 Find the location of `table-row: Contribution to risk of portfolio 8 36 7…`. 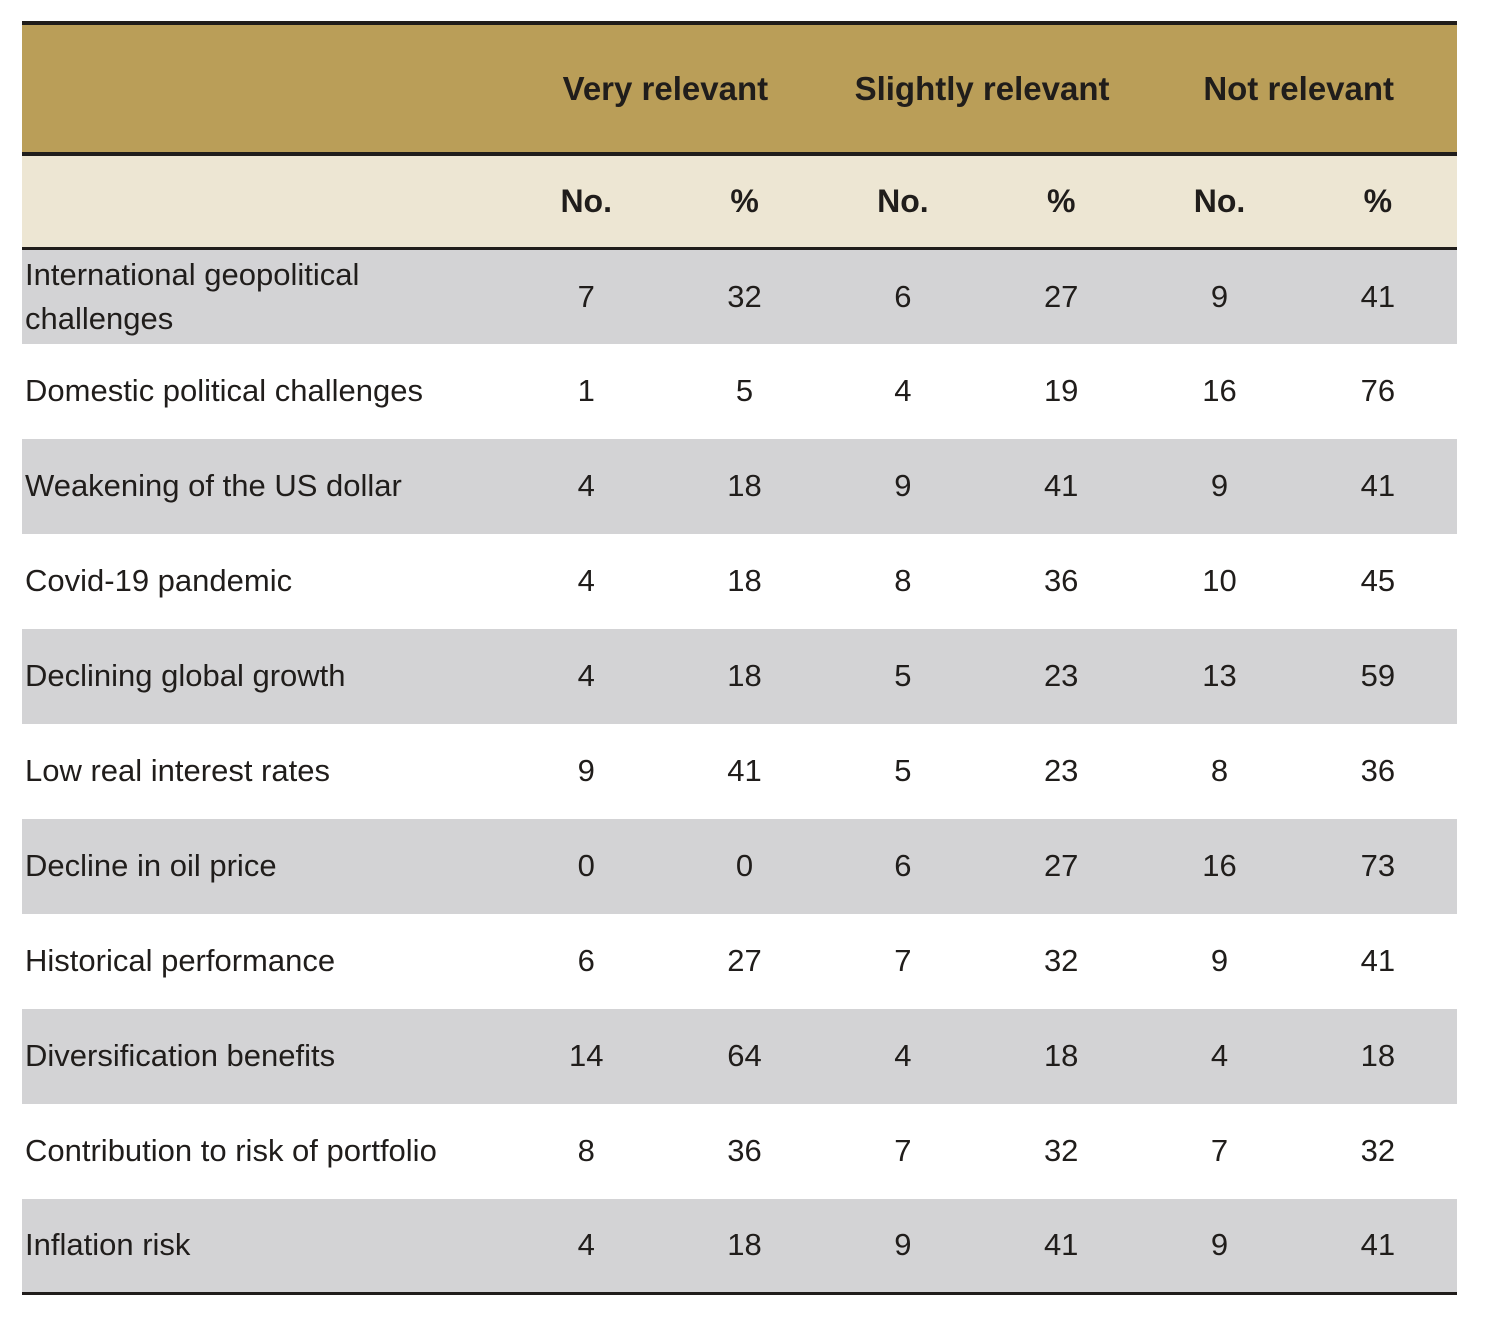

table-row: Contribution to risk of portfolio 8 36 7… is located at coordinates (739, 1151).